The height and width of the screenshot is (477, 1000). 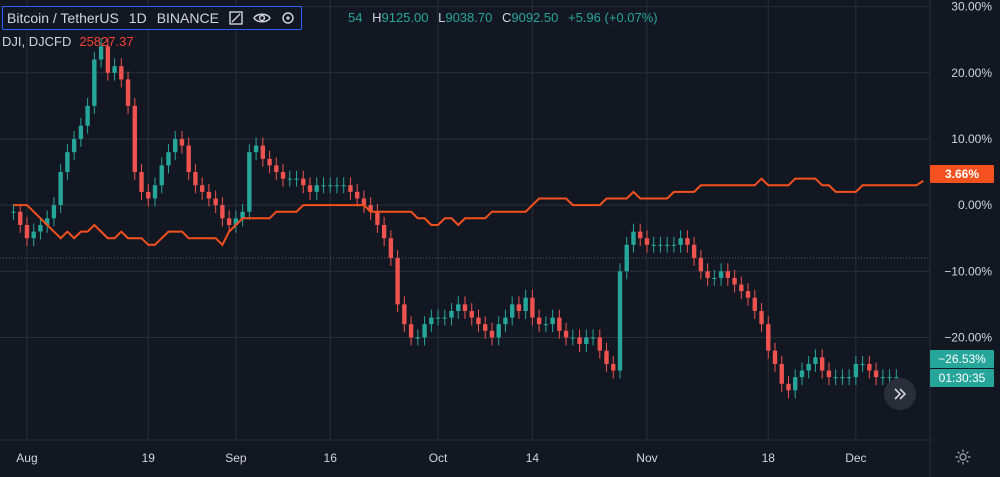 What do you see at coordinates (262, 18) in the screenshot?
I see `eye-icon` at bounding box center [262, 18].